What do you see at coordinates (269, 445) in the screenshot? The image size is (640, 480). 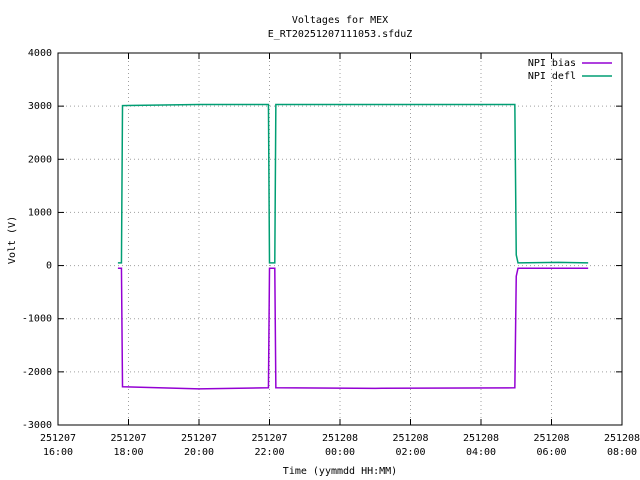 I see `x-tick-label: 251207 22:00` at bounding box center [269, 445].